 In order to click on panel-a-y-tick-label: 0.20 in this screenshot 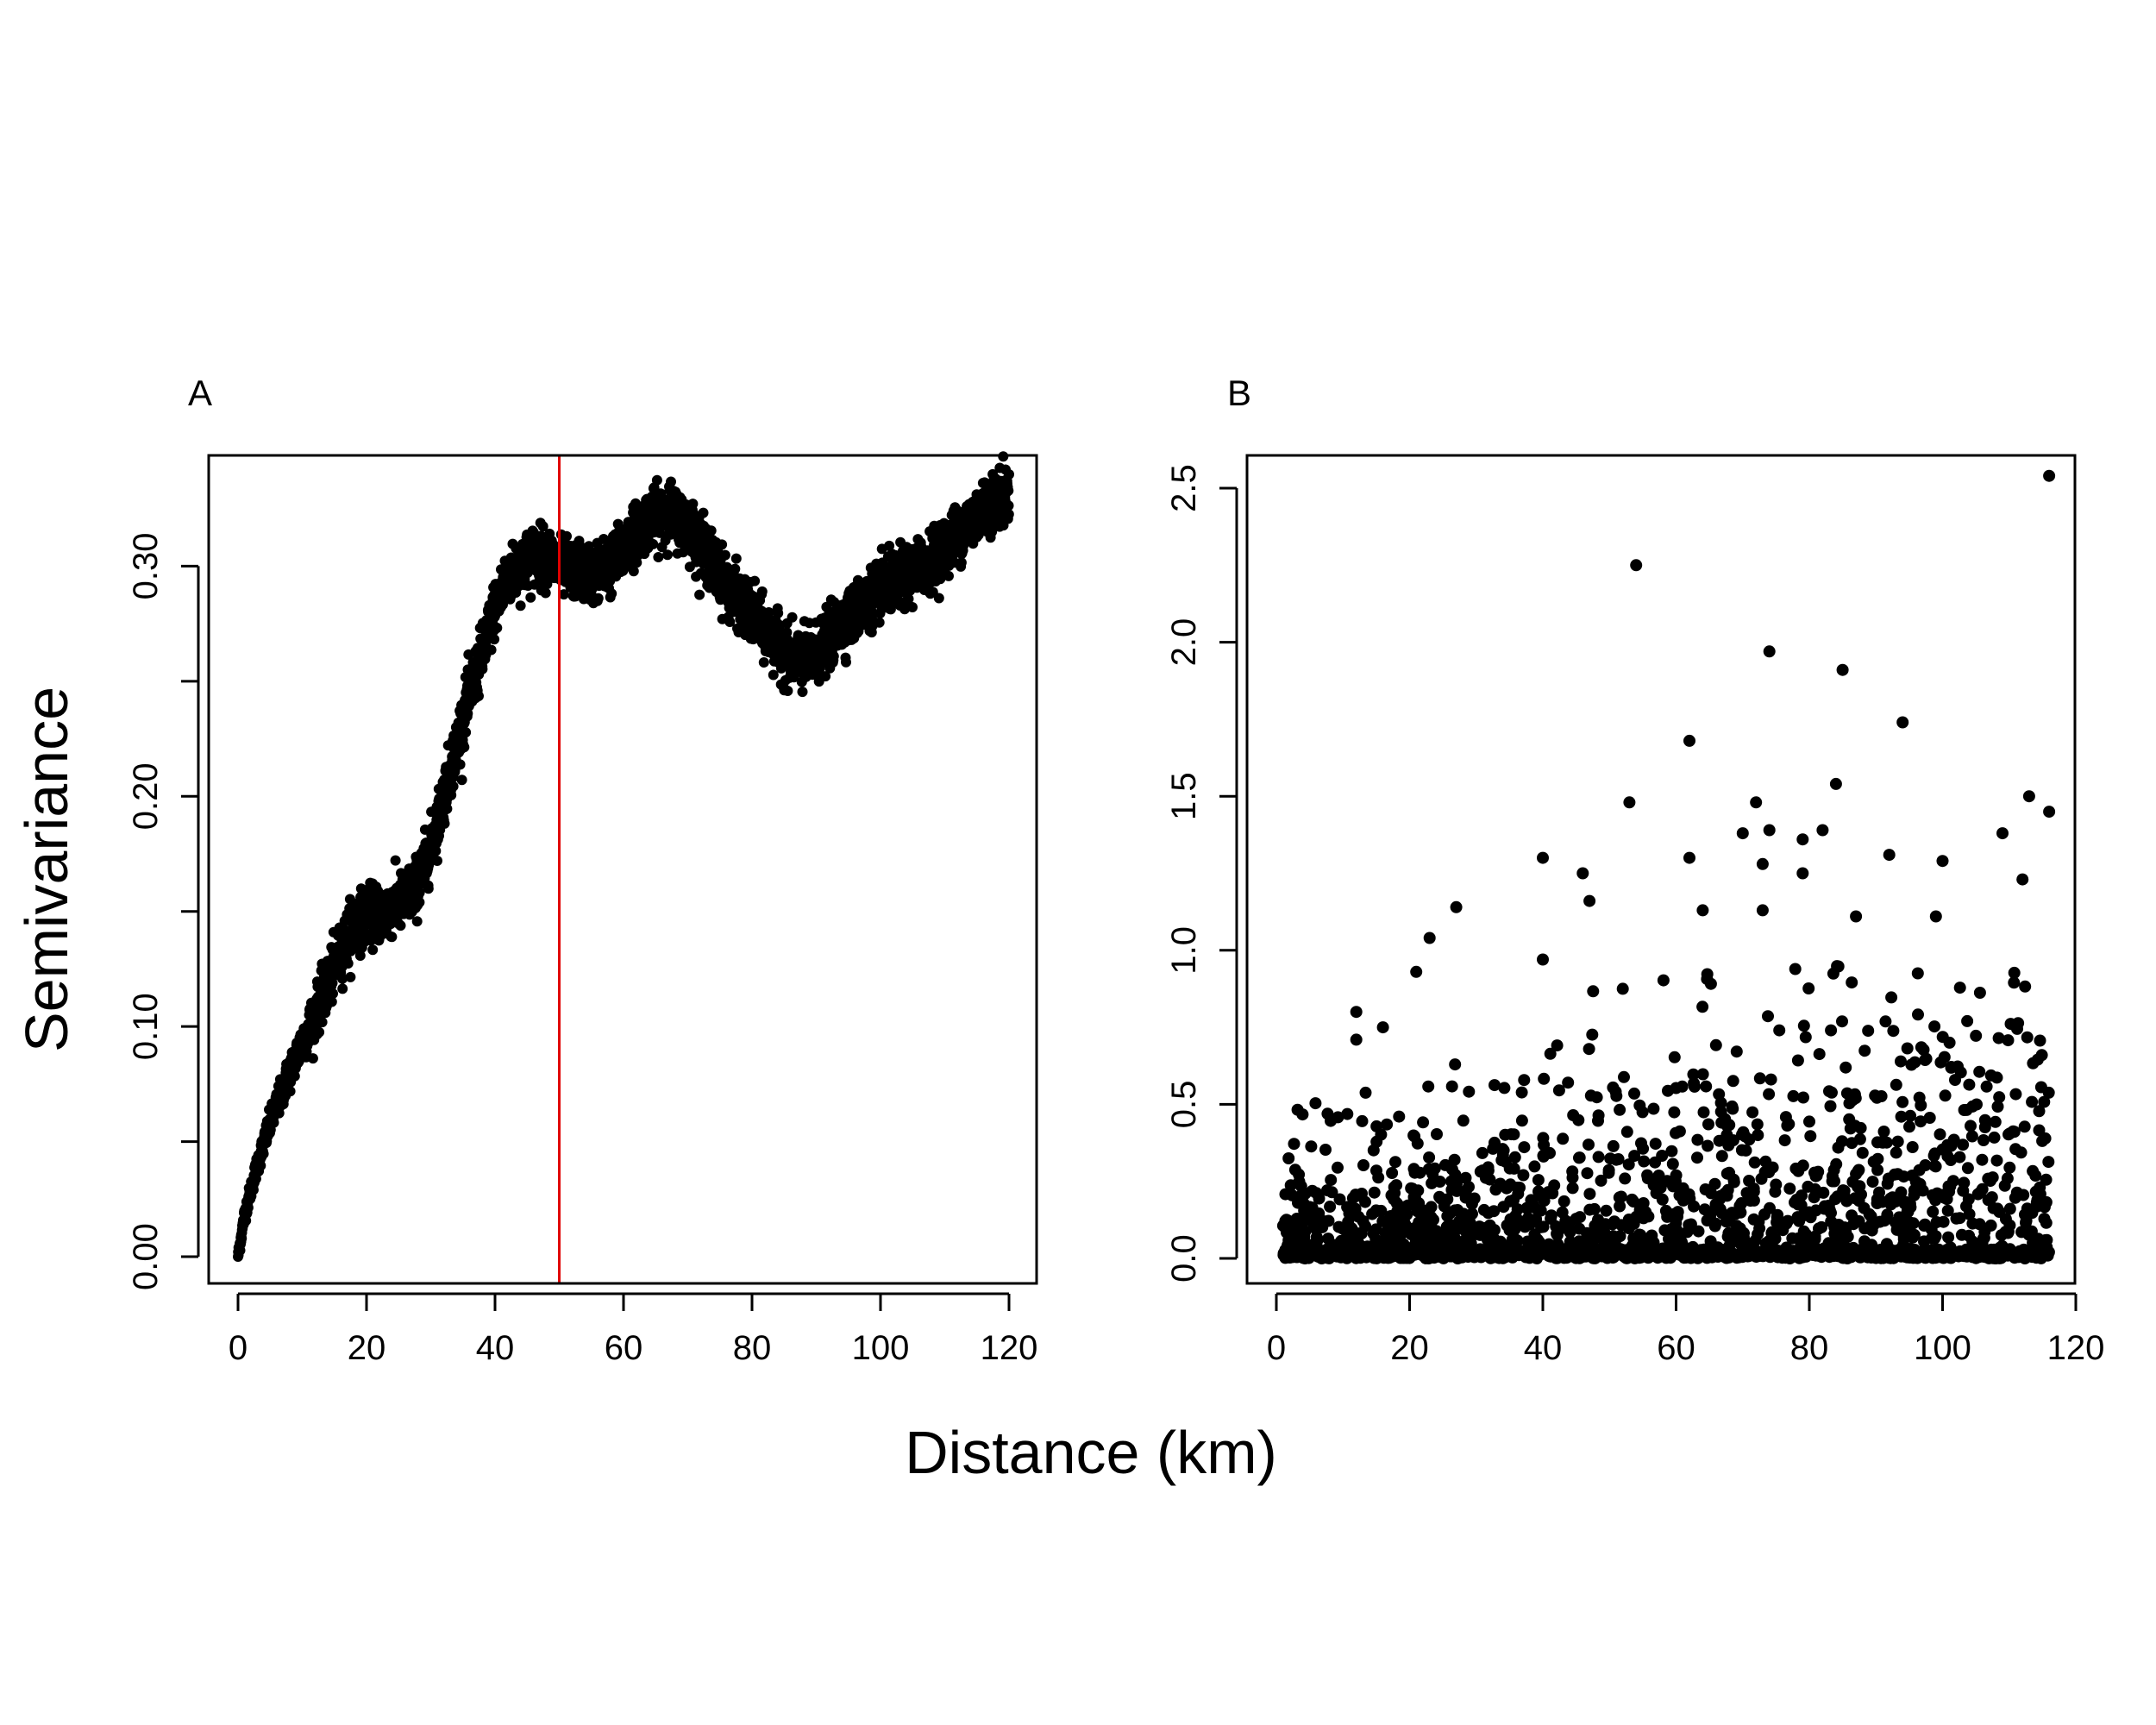, I will do `click(146, 796)`.